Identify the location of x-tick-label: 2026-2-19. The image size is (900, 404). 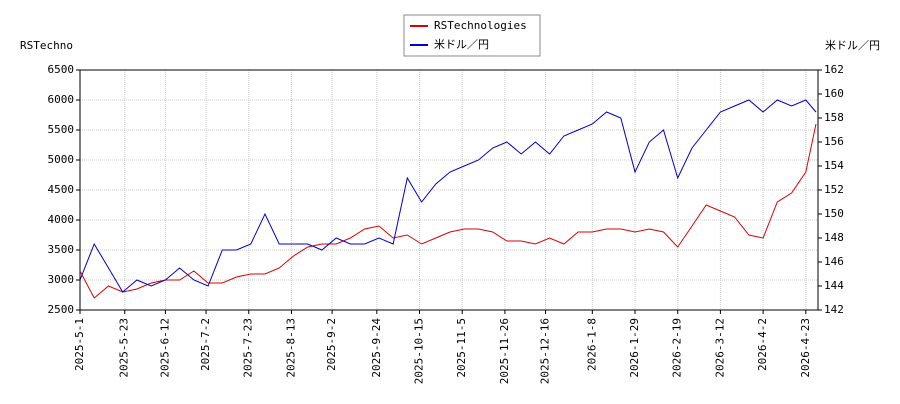
(677, 348).